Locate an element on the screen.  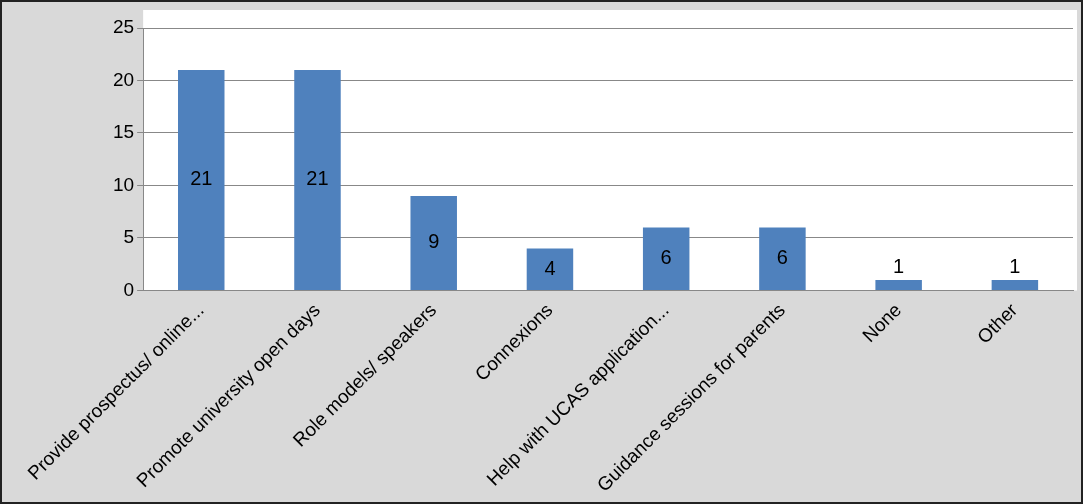
data-label: 4 is located at coordinates (550, 267).